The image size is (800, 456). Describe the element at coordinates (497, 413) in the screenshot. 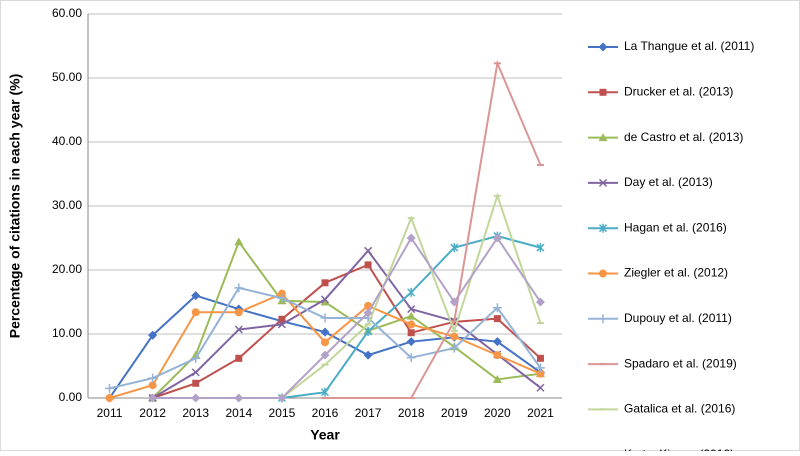

I see `x-tick-label: 2020` at that location.